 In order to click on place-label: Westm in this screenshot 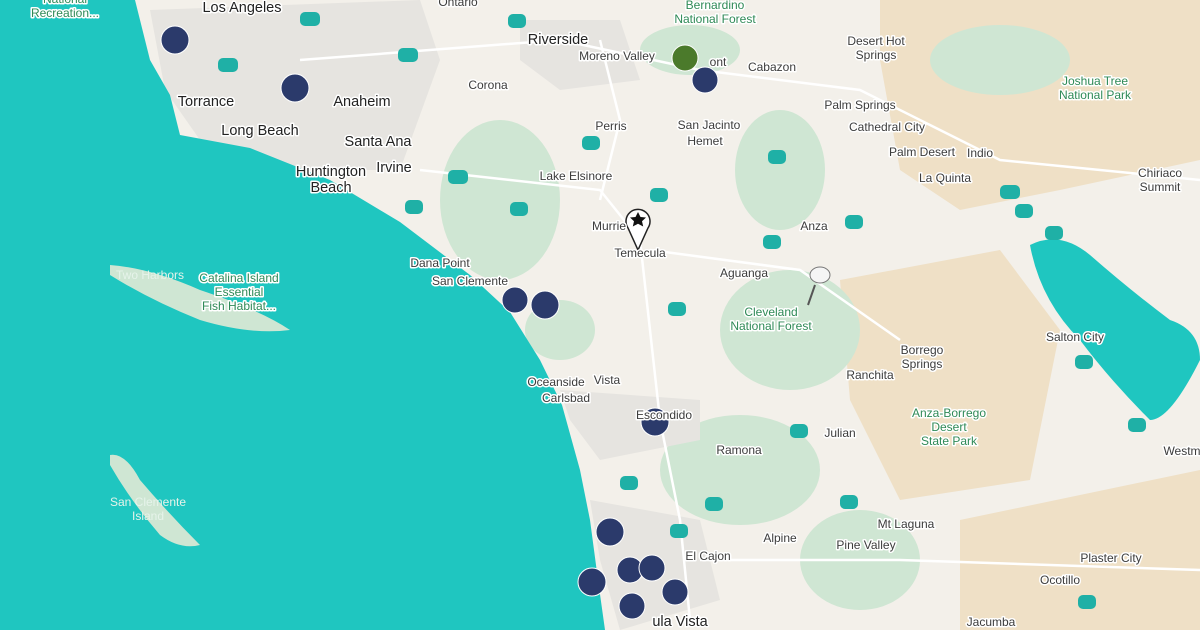, I will do `click(1181, 451)`.